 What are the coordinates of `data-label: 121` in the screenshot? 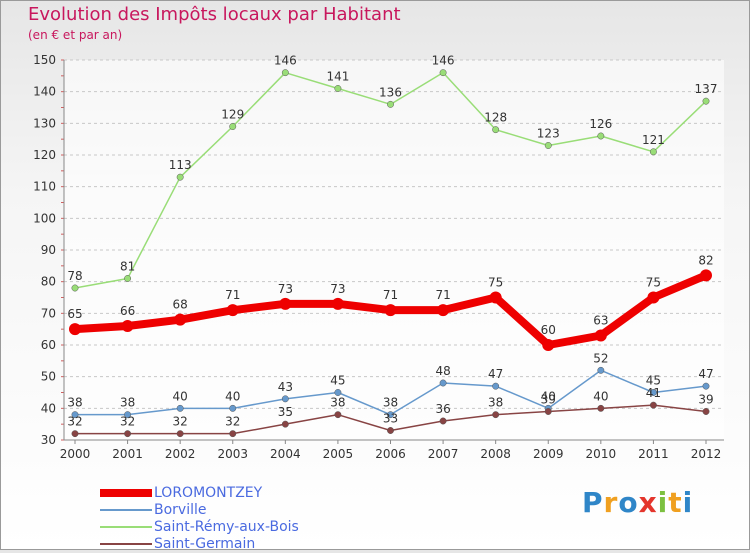 It's located at (653, 140).